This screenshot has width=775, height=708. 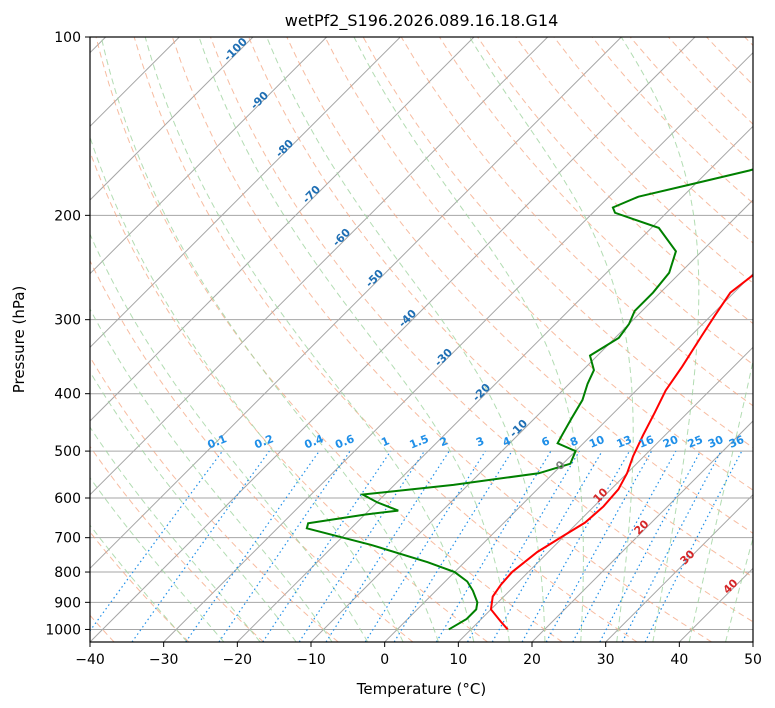 What do you see at coordinates (67, 573) in the screenshot?
I see `y-tick-label: 800` at bounding box center [67, 573].